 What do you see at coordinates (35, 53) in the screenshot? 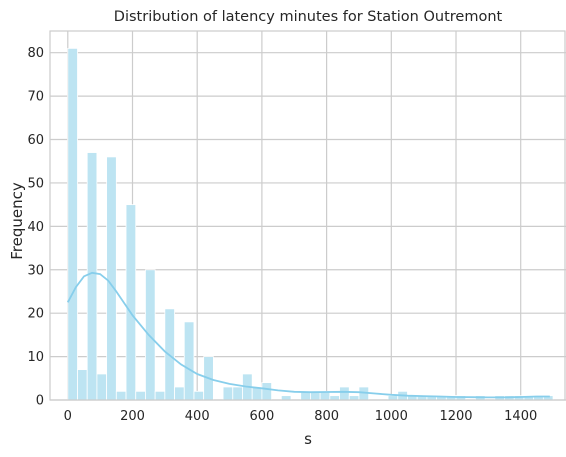
I see `y-tick-label: 80` at bounding box center [35, 53].